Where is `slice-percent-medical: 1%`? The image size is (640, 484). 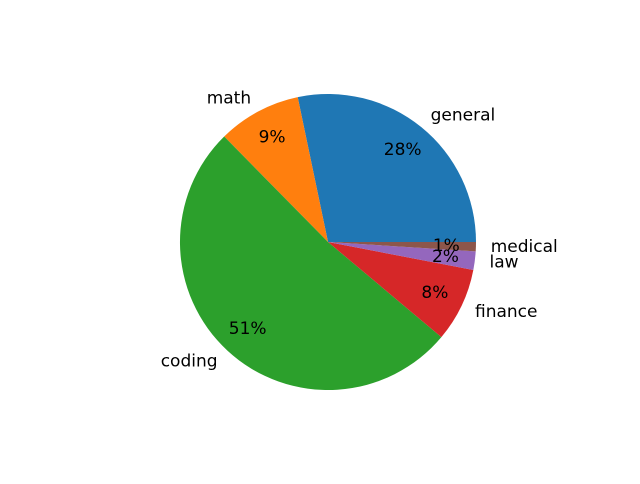 slice-percent-medical: 1% is located at coordinates (446, 246).